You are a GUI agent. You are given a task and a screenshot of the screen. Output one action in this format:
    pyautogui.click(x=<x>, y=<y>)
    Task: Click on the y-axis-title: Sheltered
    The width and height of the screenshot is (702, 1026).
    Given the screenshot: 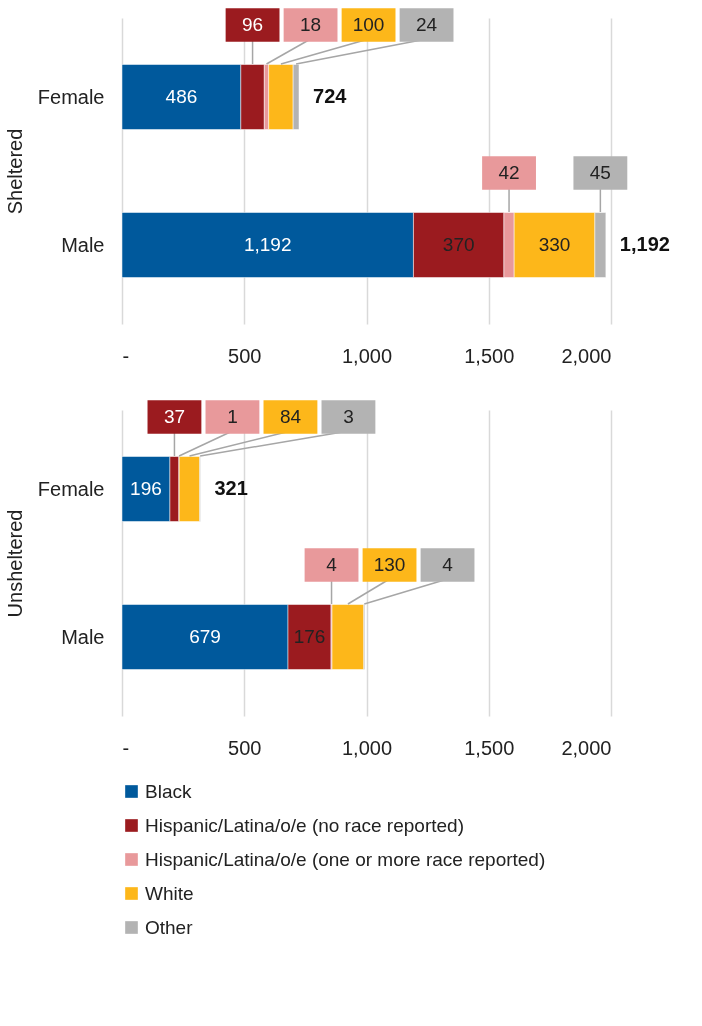 What is the action you would take?
    pyautogui.click(x=14, y=171)
    